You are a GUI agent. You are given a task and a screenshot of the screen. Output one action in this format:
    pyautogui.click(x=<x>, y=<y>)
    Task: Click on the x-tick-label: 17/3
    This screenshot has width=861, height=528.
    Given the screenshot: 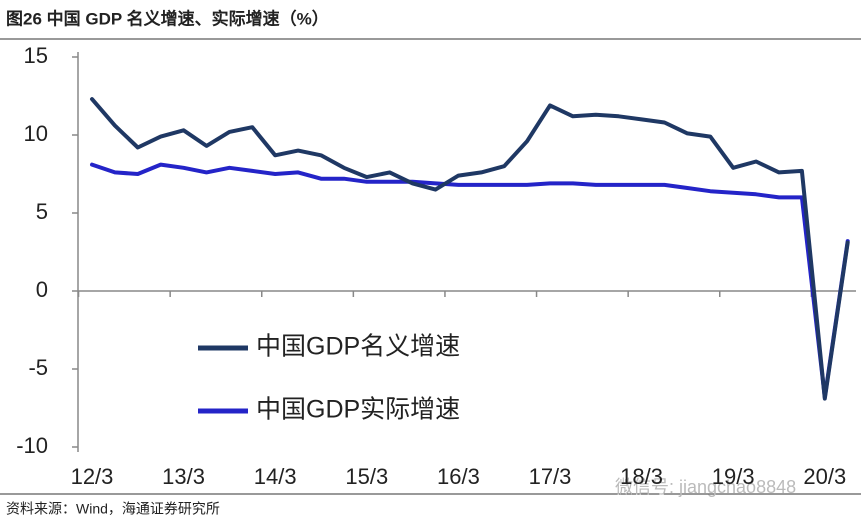 What is the action you would take?
    pyautogui.click(x=550, y=476)
    